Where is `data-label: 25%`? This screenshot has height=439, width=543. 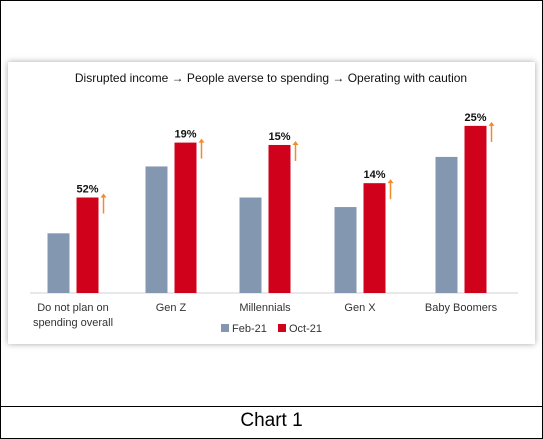
data-label: 25% is located at coordinates (475, 118).